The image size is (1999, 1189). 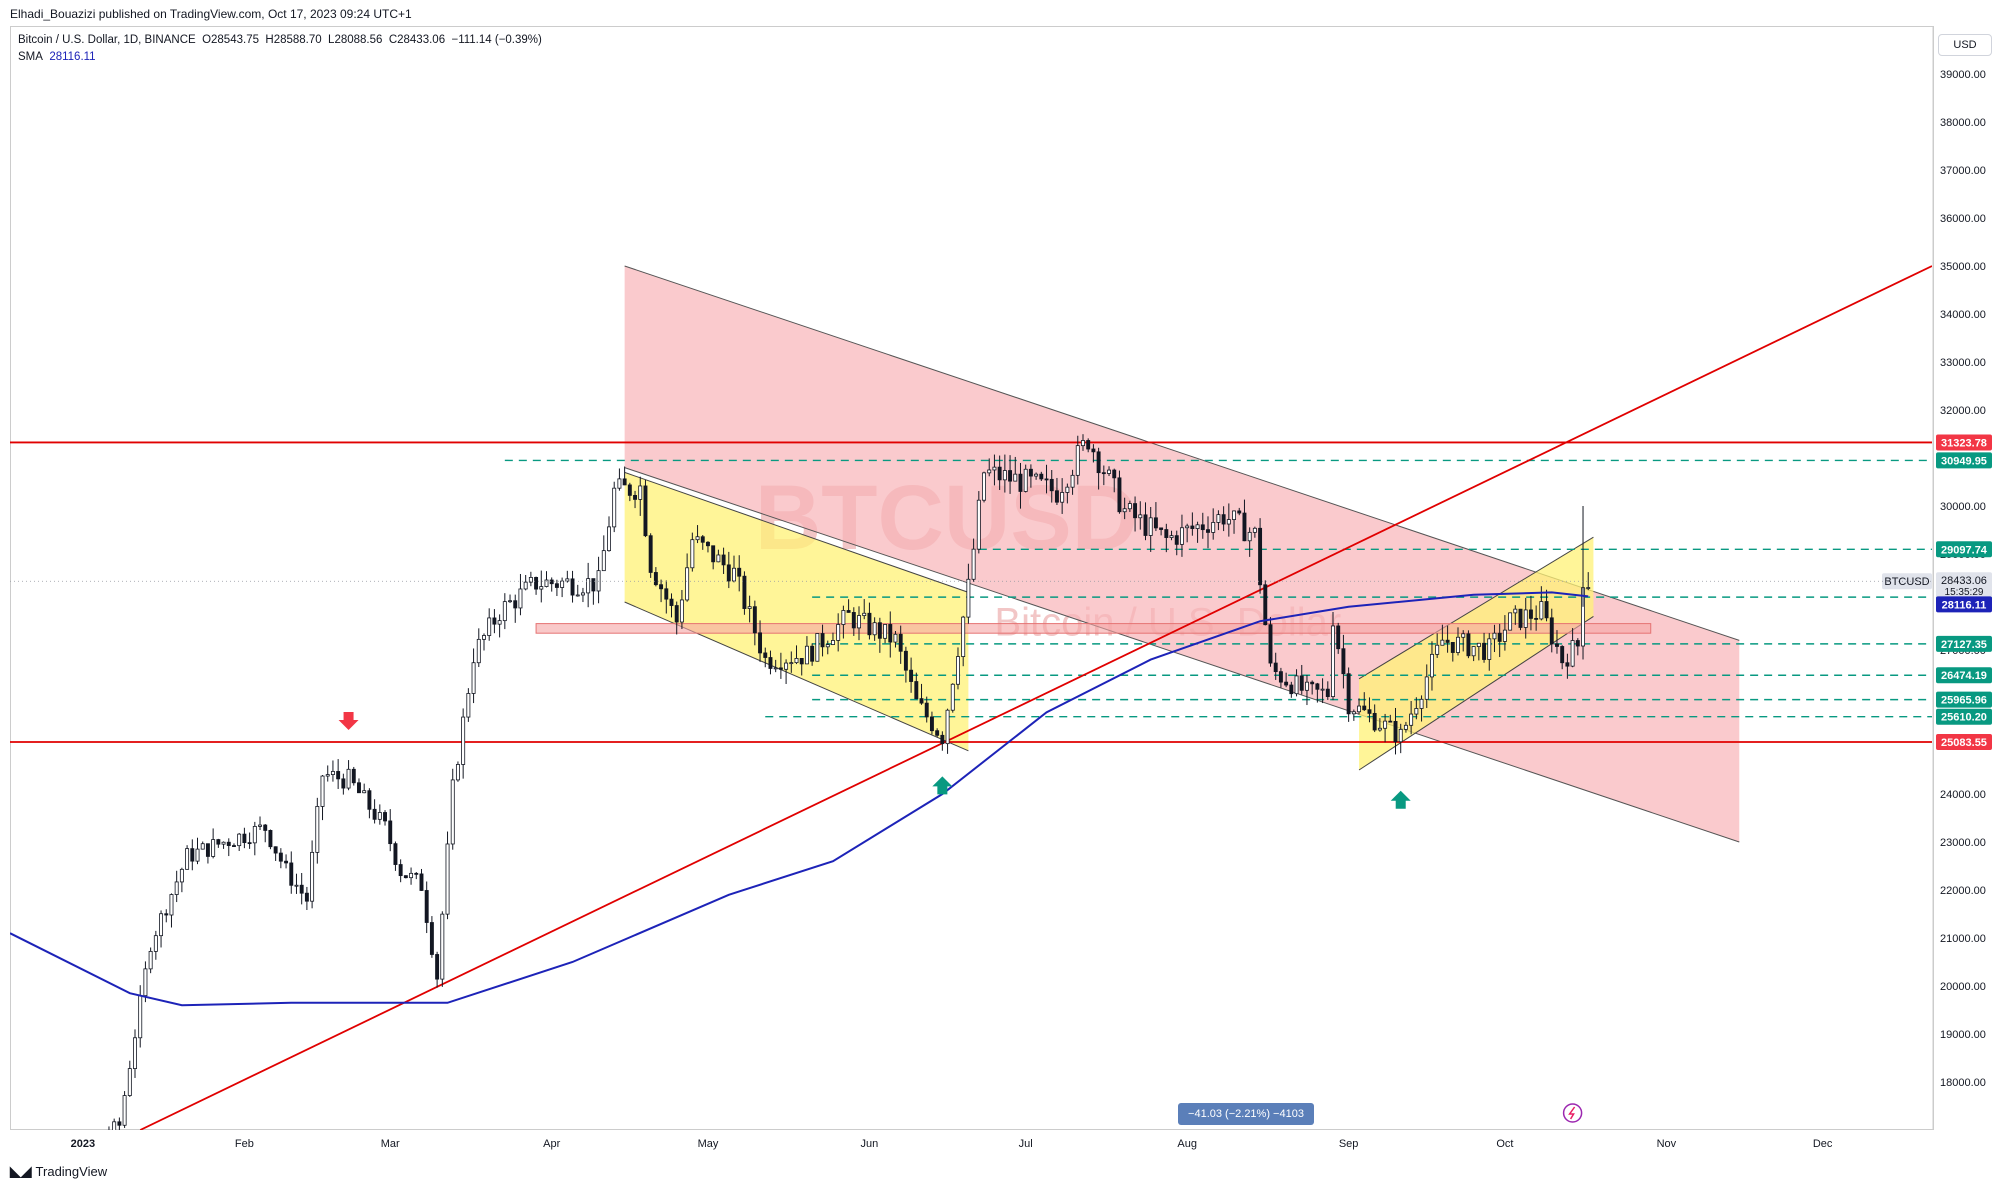 What do you see at coordinates (348, 721) in the screenshot?
I see `arrow-down-icon` at bounding box center [348, 721].